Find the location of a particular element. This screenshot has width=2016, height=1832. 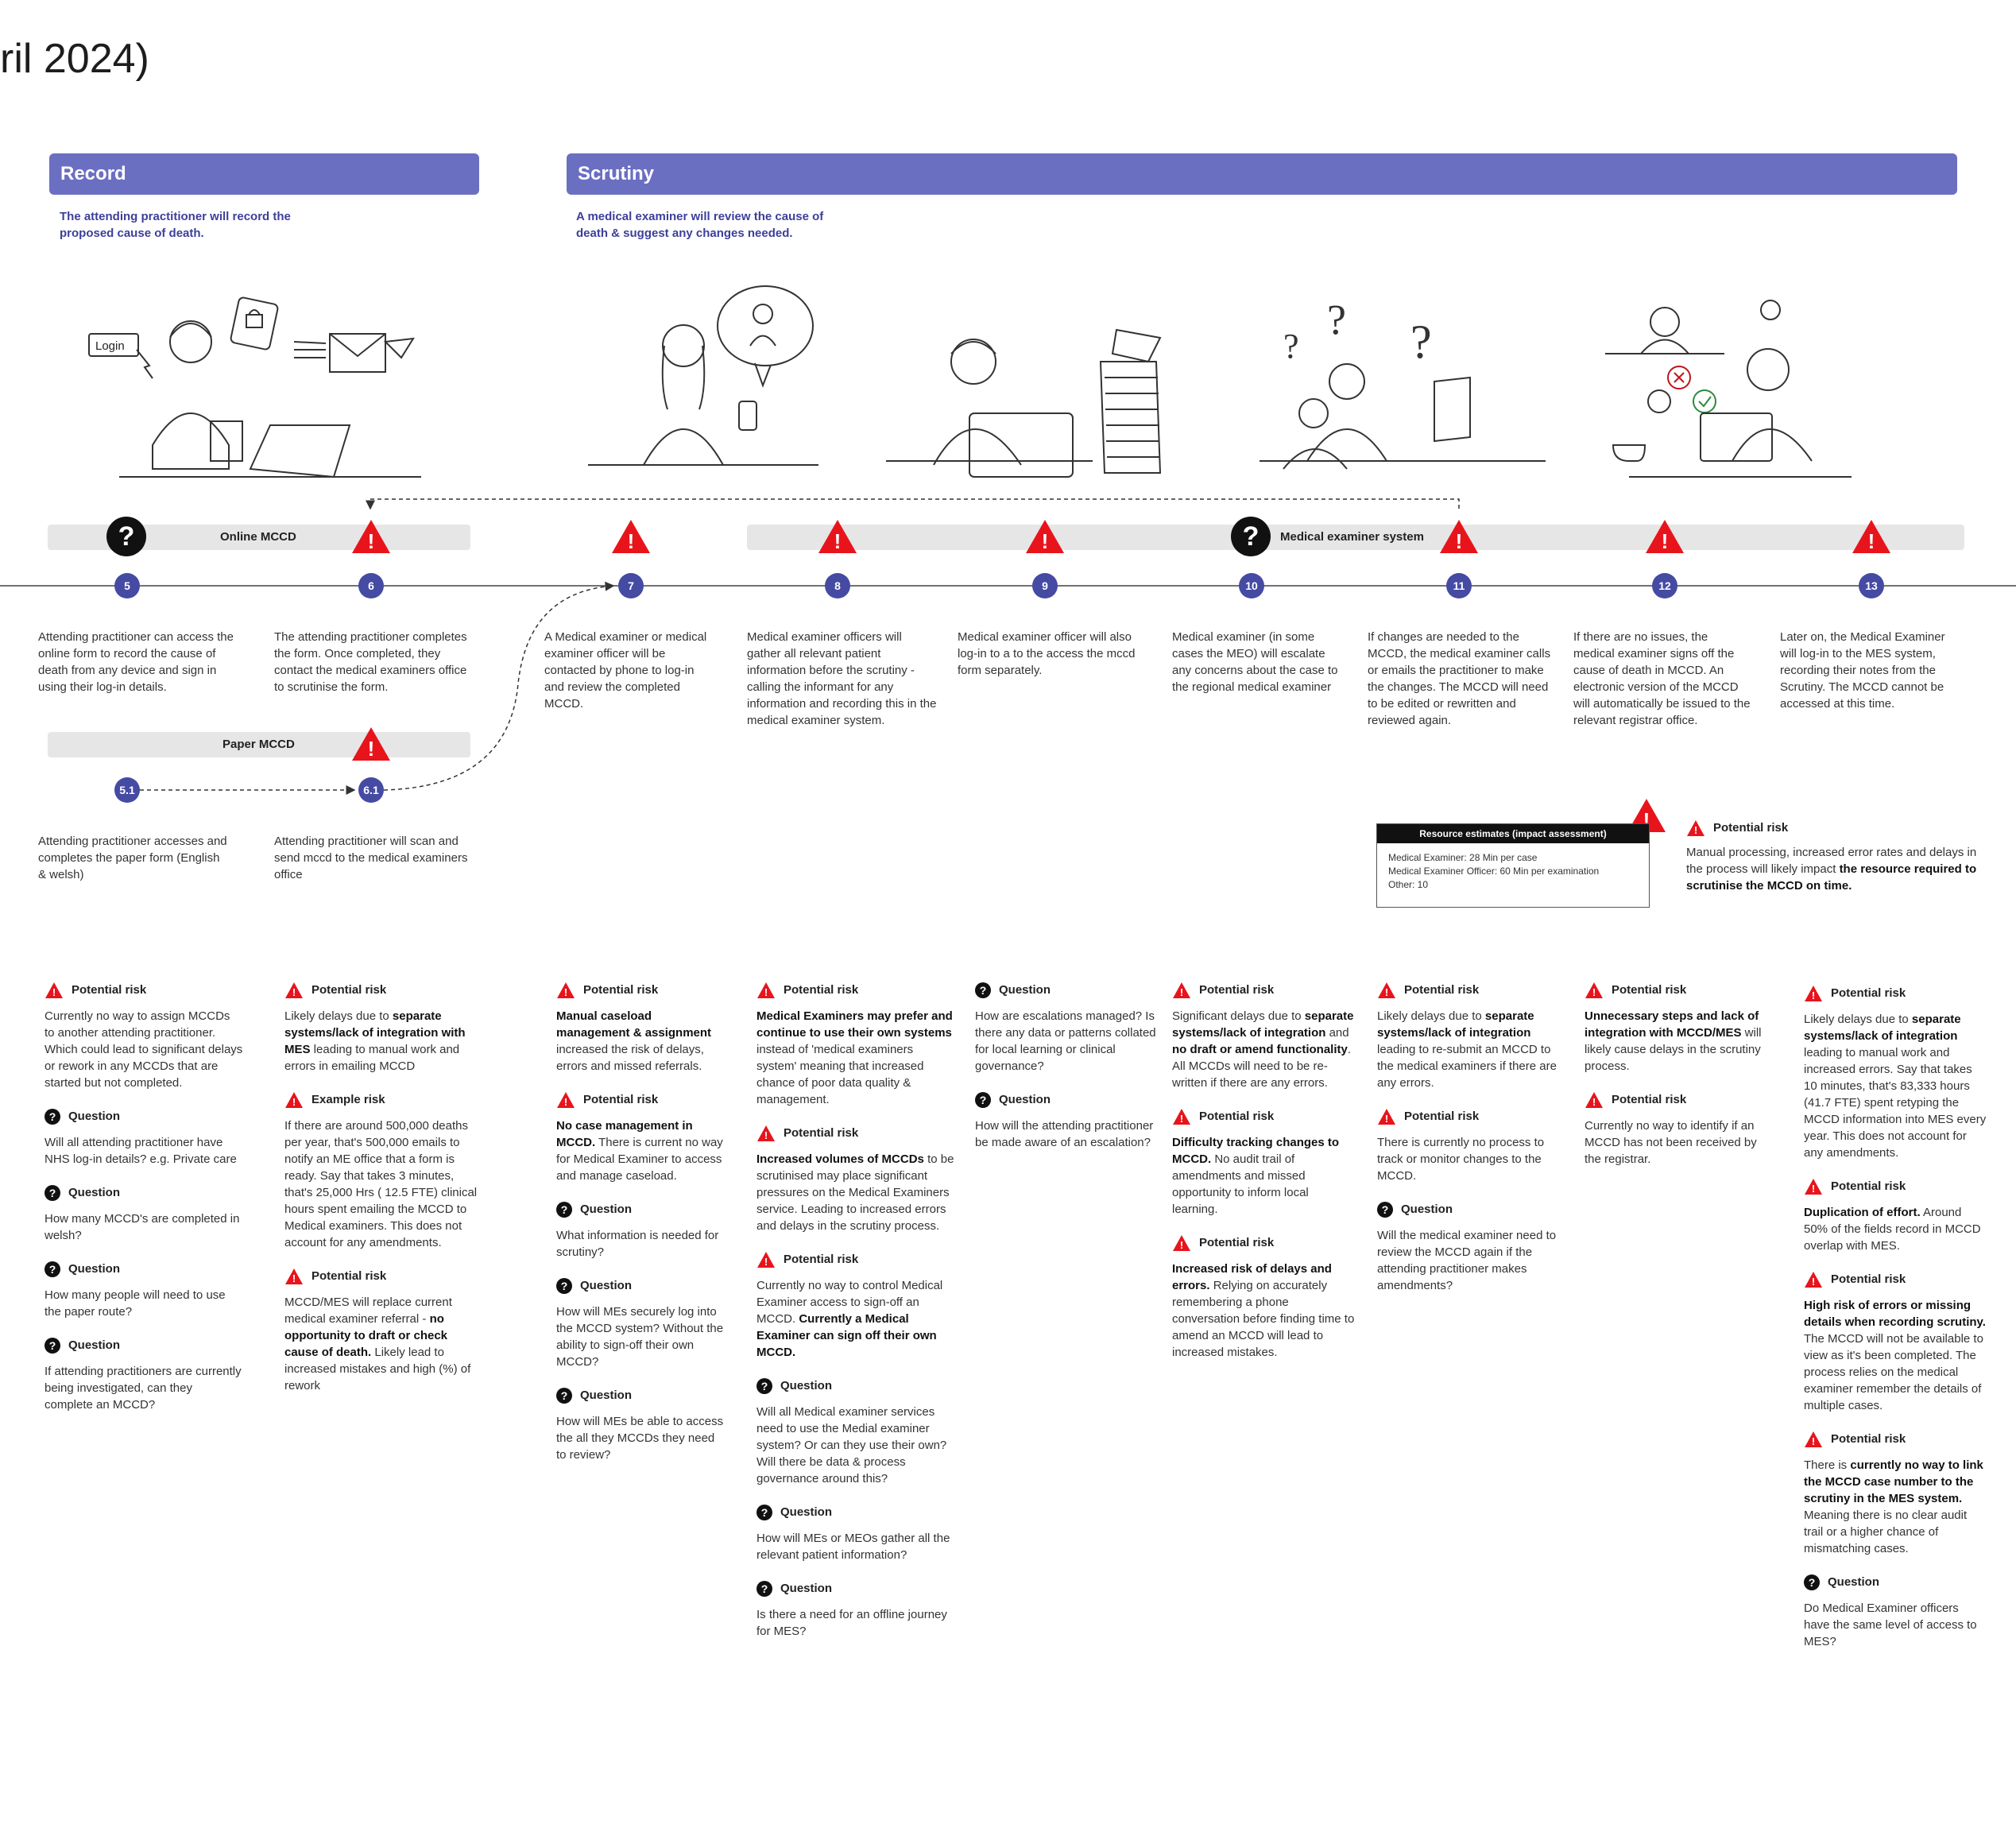

practitioner-online-form-illustration: Login is located at coordinates (255, 387).